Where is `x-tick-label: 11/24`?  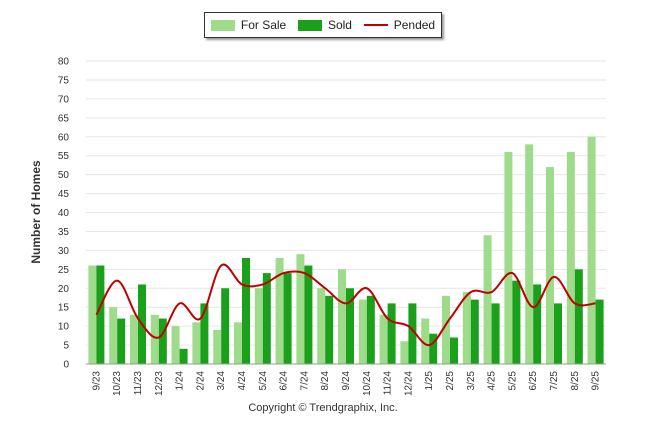 x-tick-label: 11/24 is located at coordinates (388, 383).